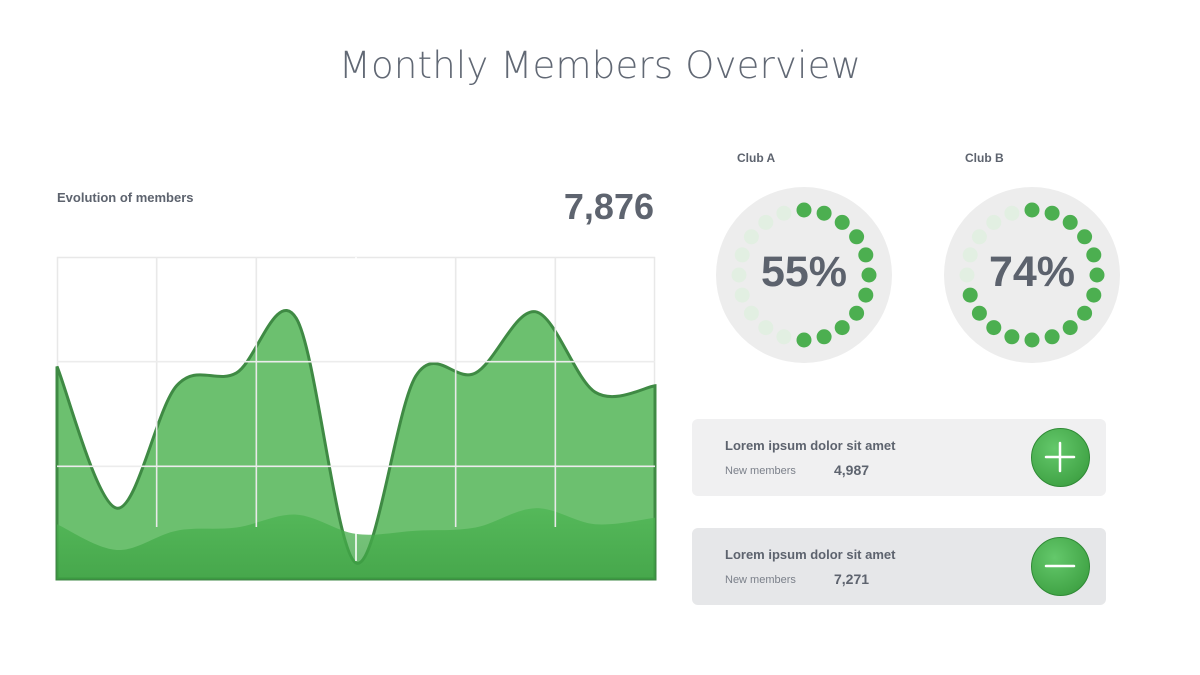  Describe the element at coordinates (600, 65) in the screenshot. I see `page-title: Monthly Members Overview` at that location.